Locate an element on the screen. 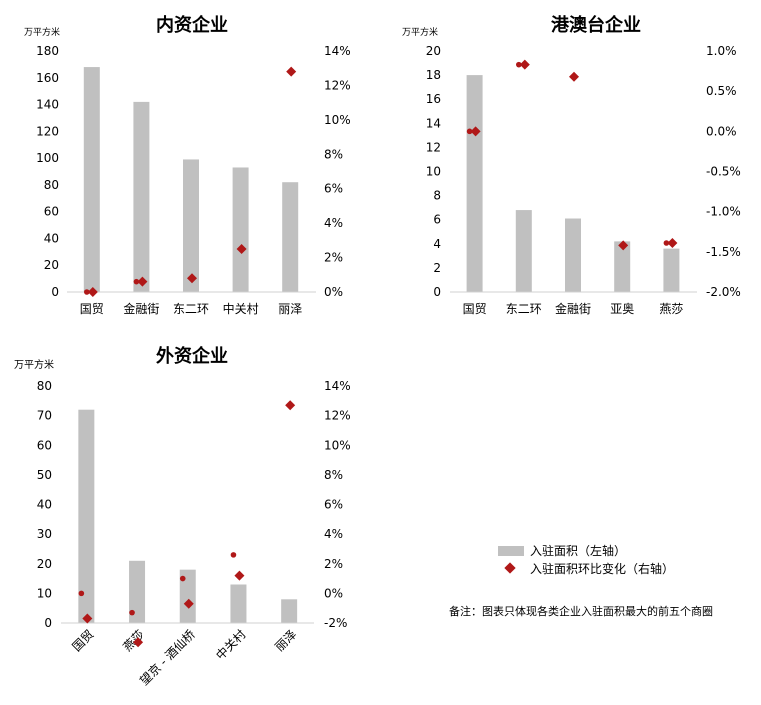 Image resolution: width=761 pixels, height=705 pixels. category-label: 亚奥 is located at coordinates (622, 309).